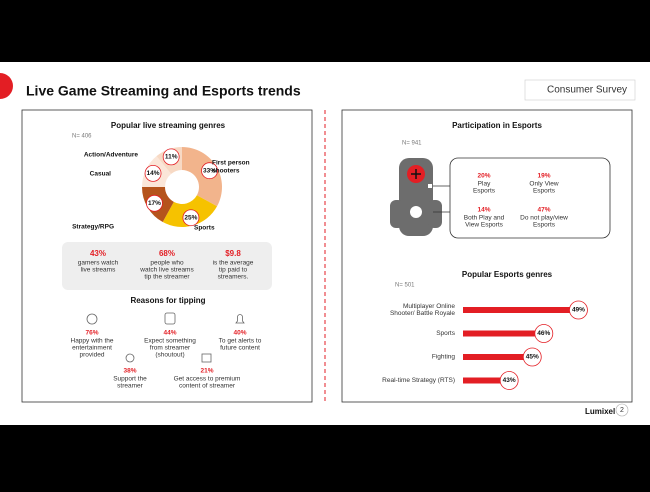  What do you see at coordinates (444, 357) in the screenshot?
I see `bar-label: Fighting` at bounding box center [444, 357].